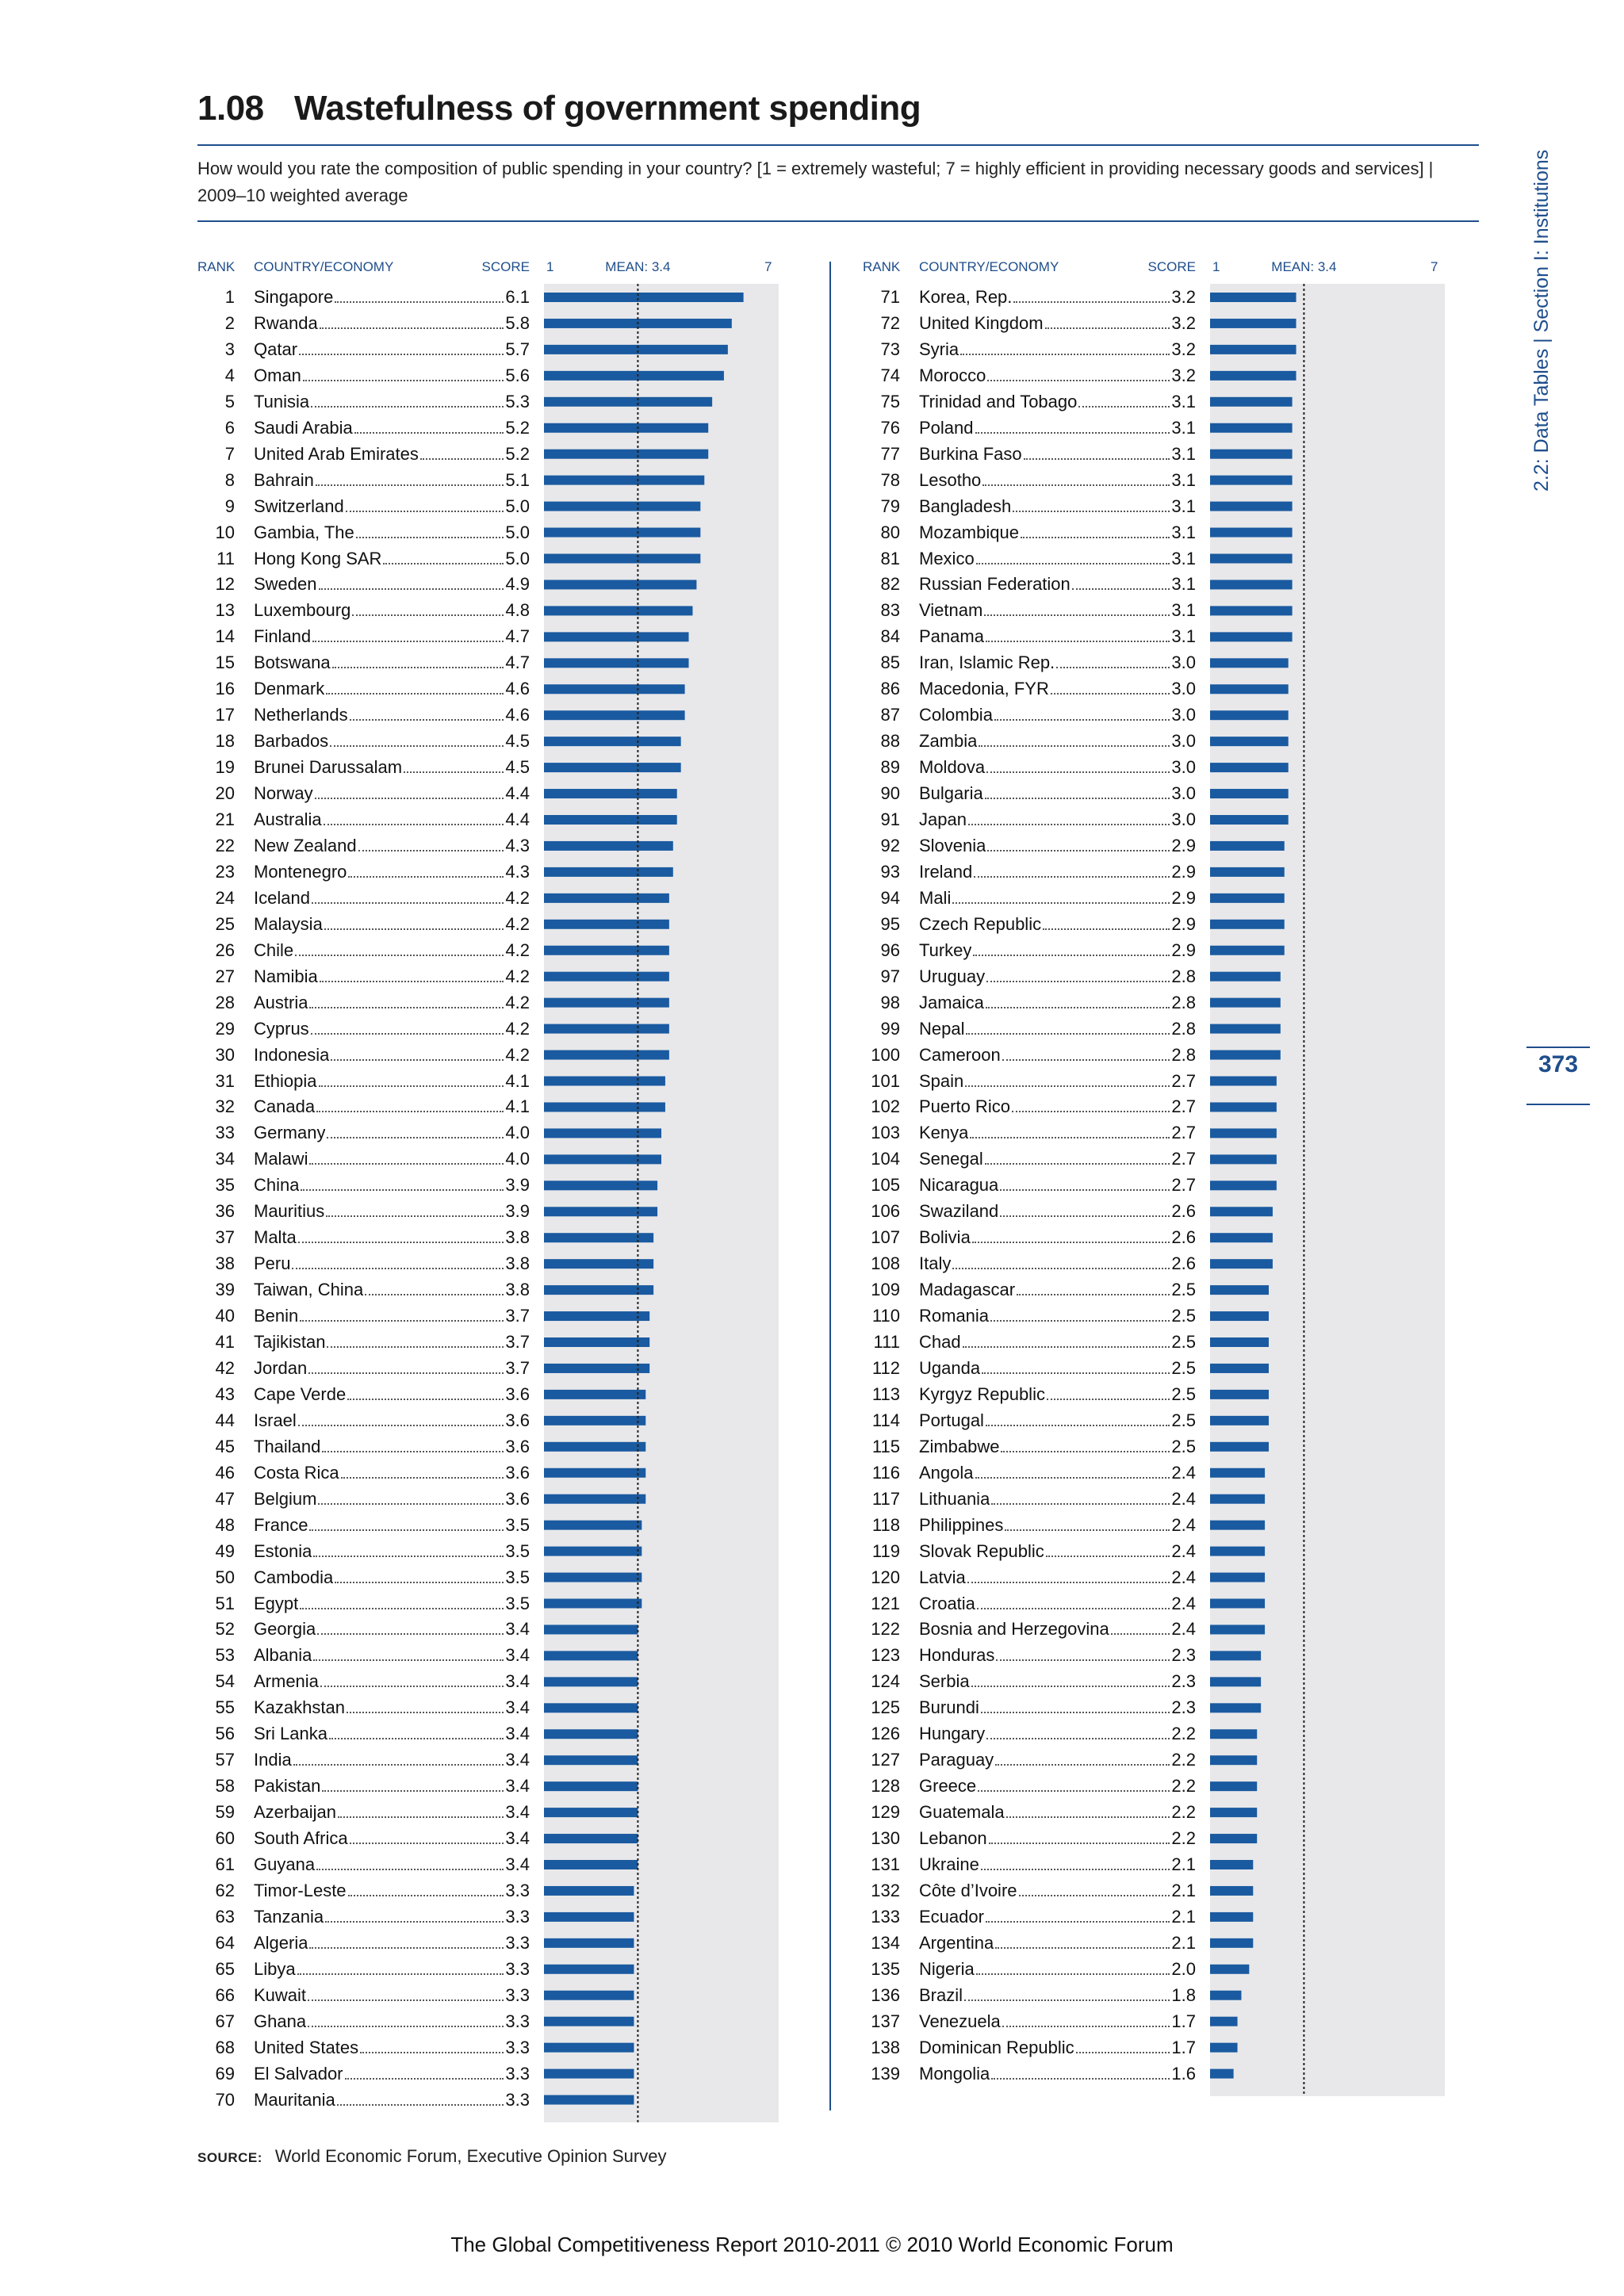 The width and height of the screenshot is (1624, 2296). I want to click on country-name: Georgia, so click(285, 1630).